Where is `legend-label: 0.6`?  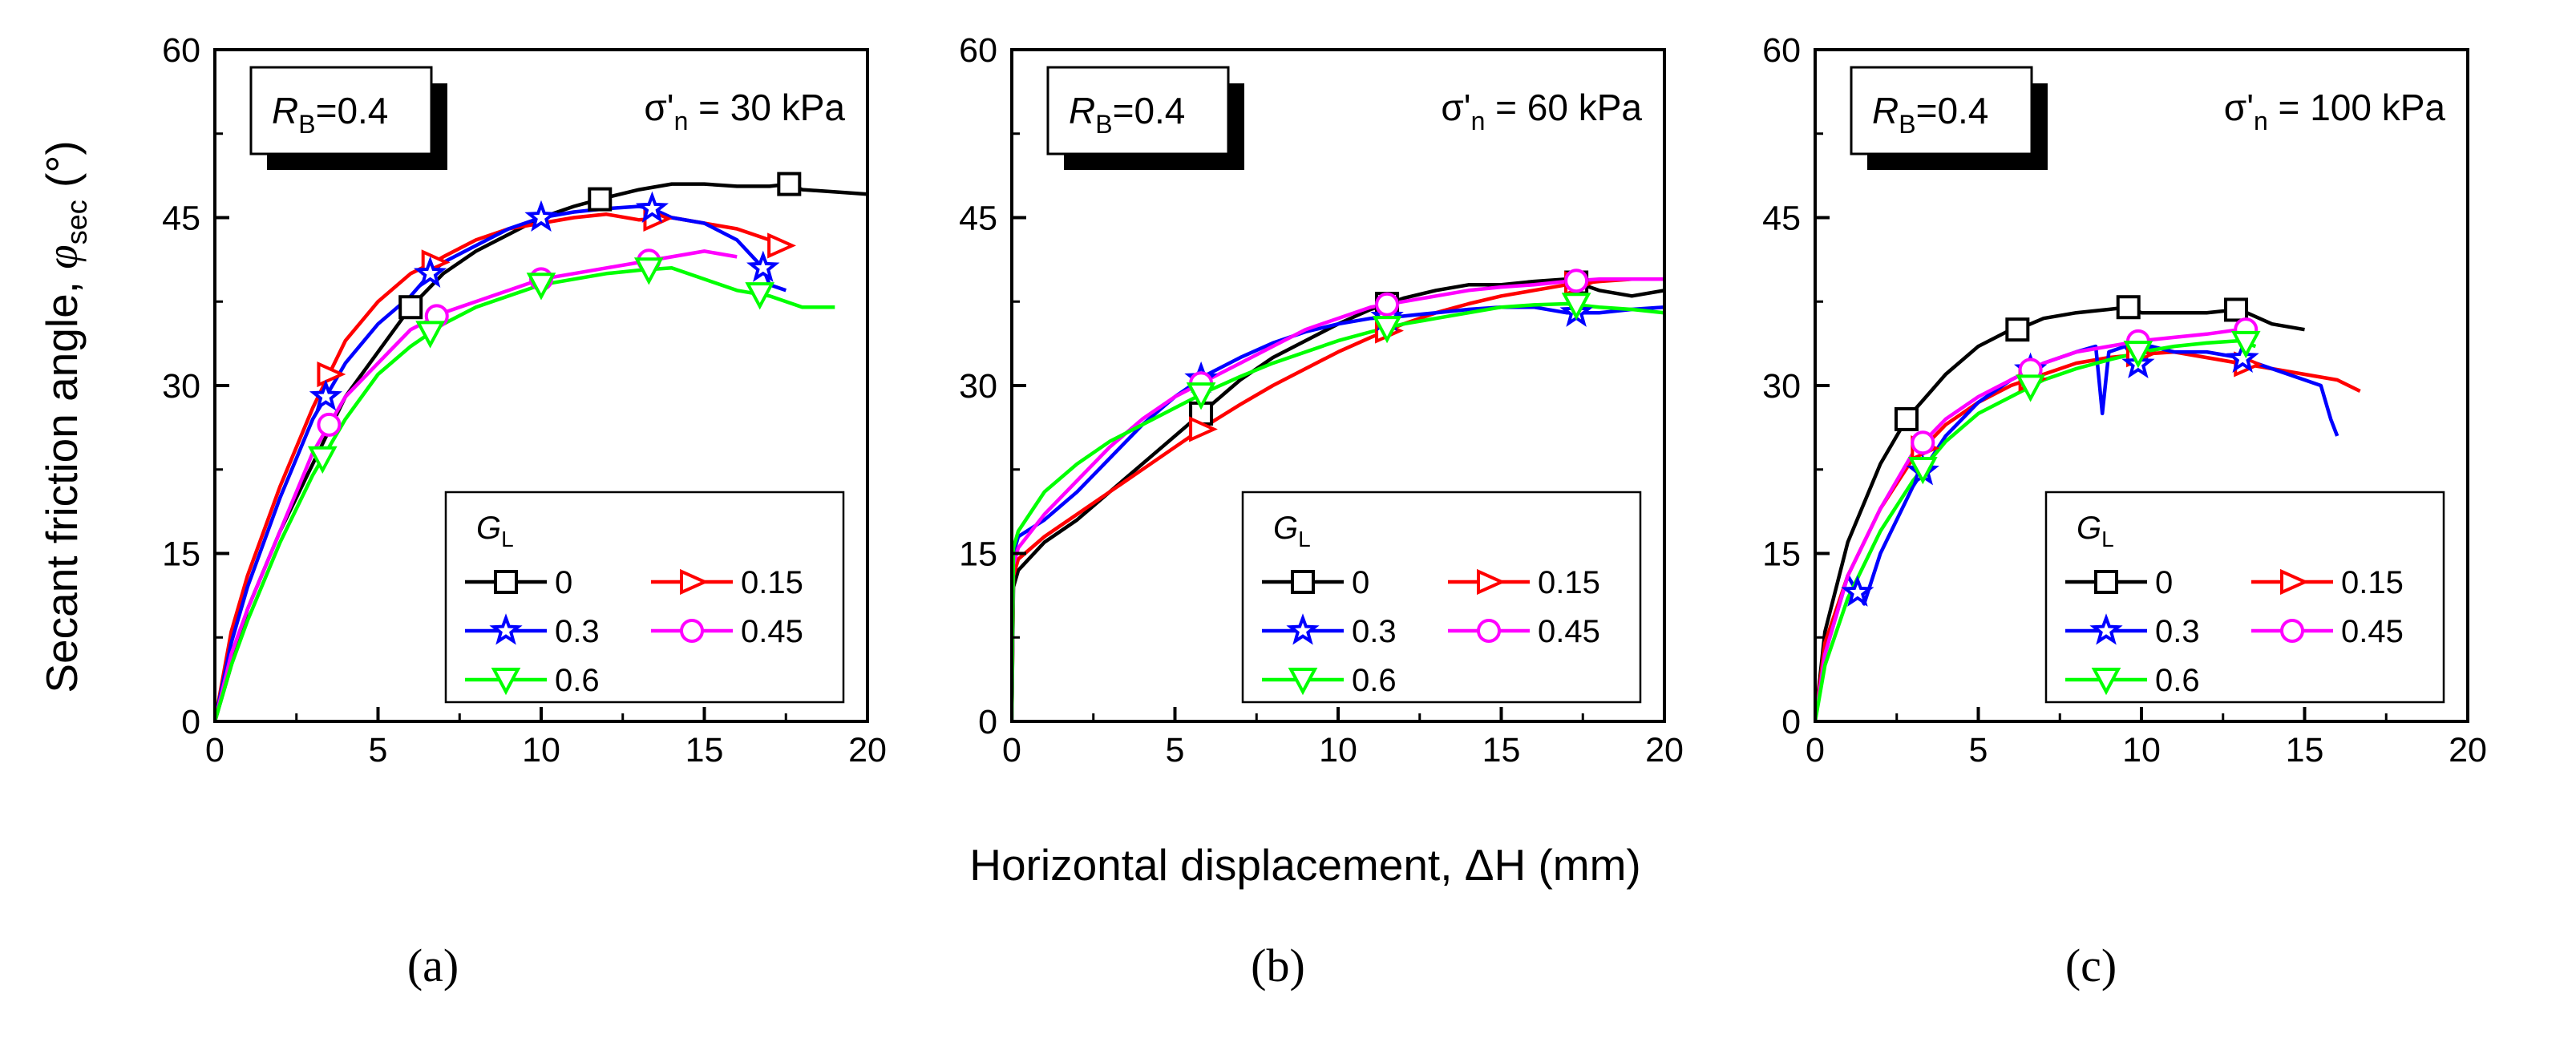
legend-label: 0.6 is located at coordinates (1374, 680).